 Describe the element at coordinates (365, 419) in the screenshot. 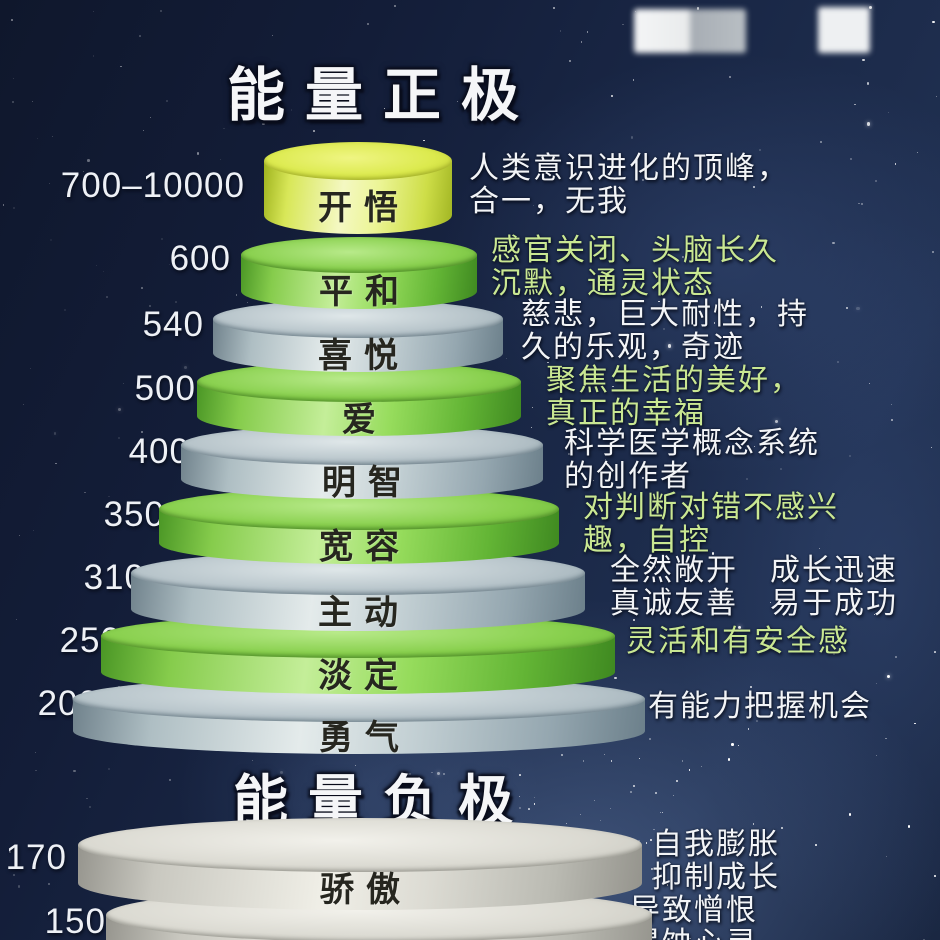

I see `emotion-label: 爱` at that location.